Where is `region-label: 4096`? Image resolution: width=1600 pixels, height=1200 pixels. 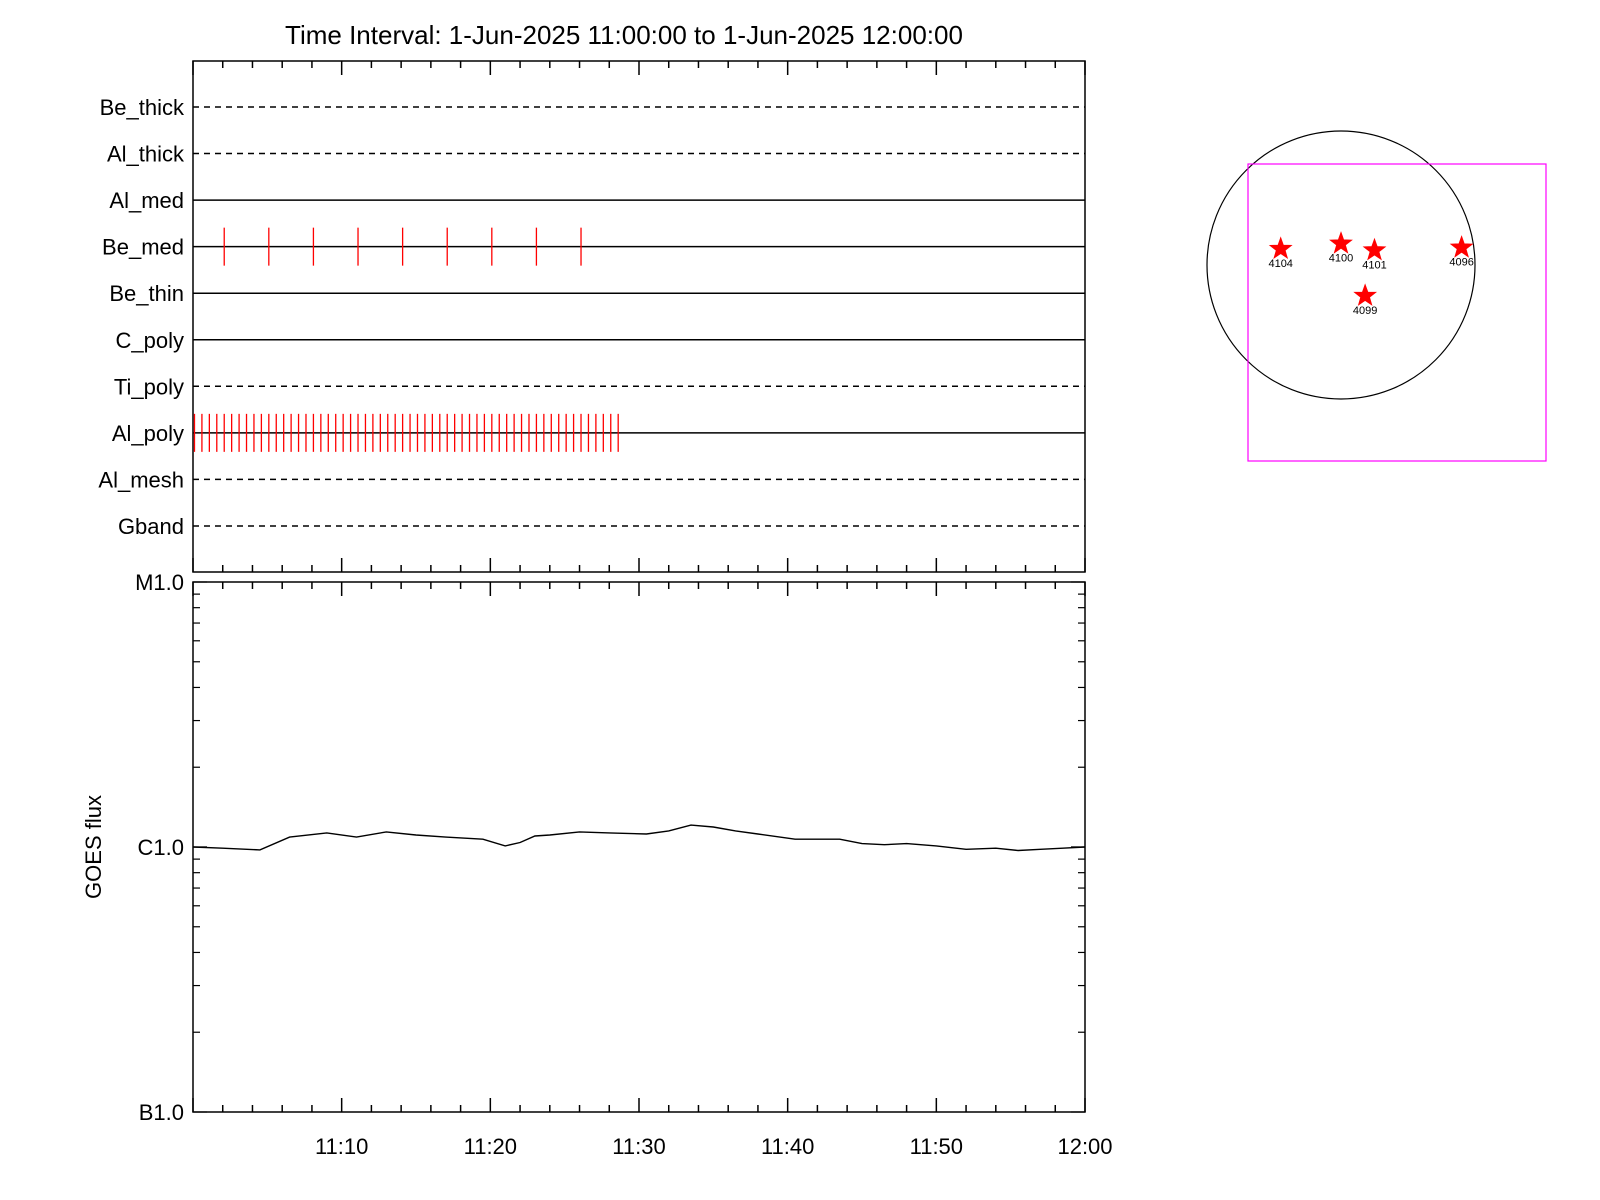 region-label: 4096 is located at coordinates (1461, 263).